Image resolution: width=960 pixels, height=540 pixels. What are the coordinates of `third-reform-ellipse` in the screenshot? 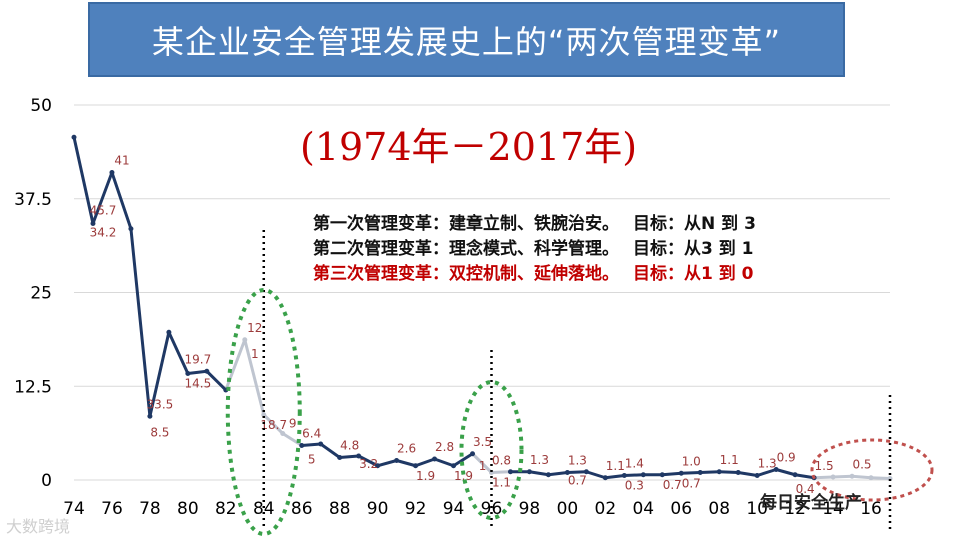 It's located at (872, 470).